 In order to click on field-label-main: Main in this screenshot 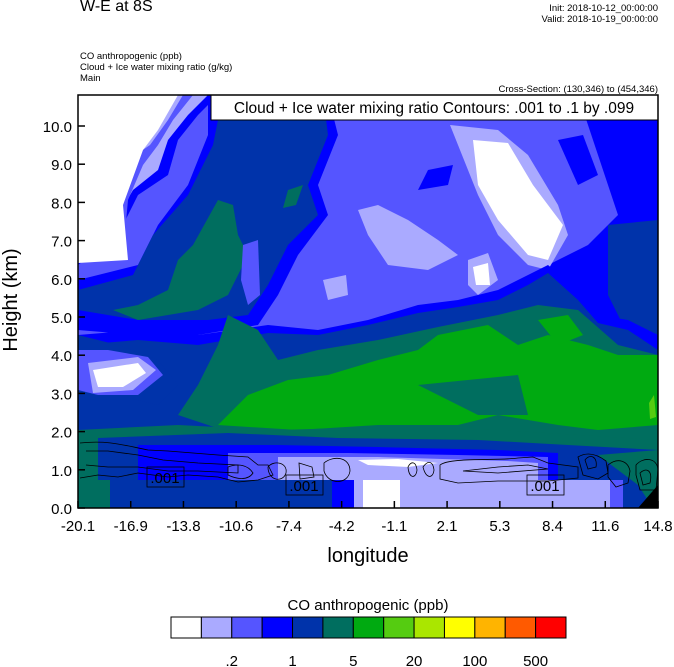, I will do `click(90, 78)`.